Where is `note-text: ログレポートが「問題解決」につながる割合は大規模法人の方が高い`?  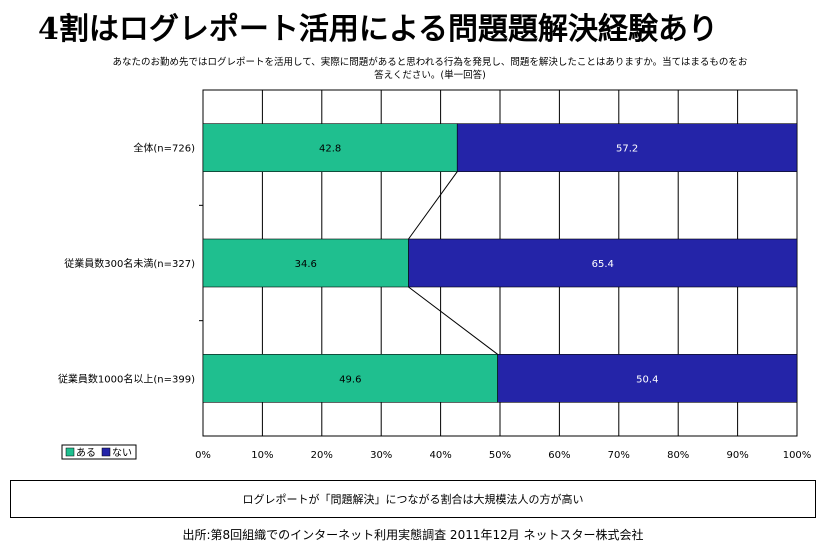 note-text: ログレポートが「問題解決」につながる割合は大規模法人の方が高い is located at coordinates (413, 499).